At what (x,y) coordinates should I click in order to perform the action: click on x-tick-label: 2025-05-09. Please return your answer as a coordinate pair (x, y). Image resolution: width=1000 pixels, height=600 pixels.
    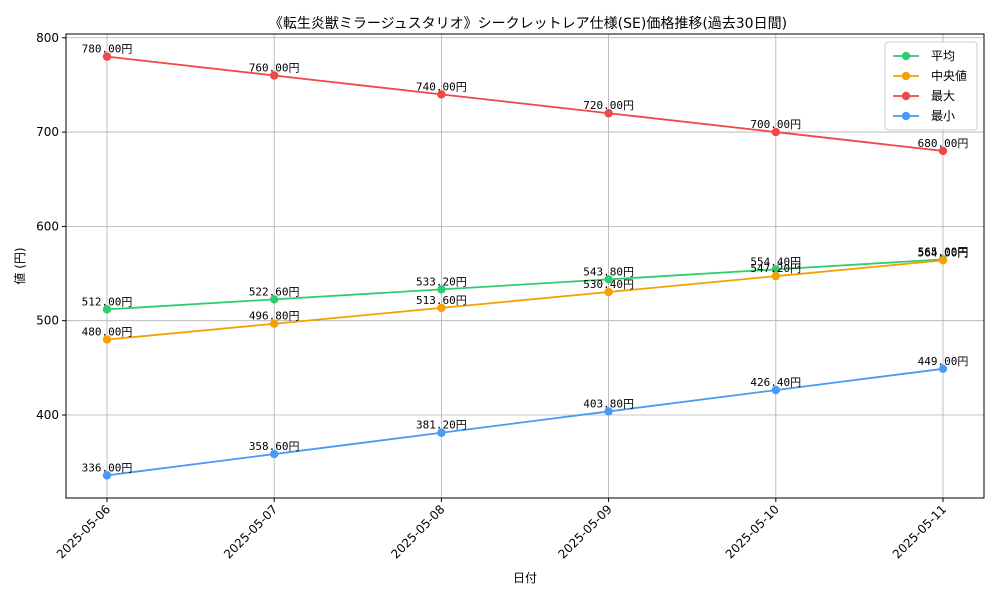
    Looking at the image, I should click on (585, 531).